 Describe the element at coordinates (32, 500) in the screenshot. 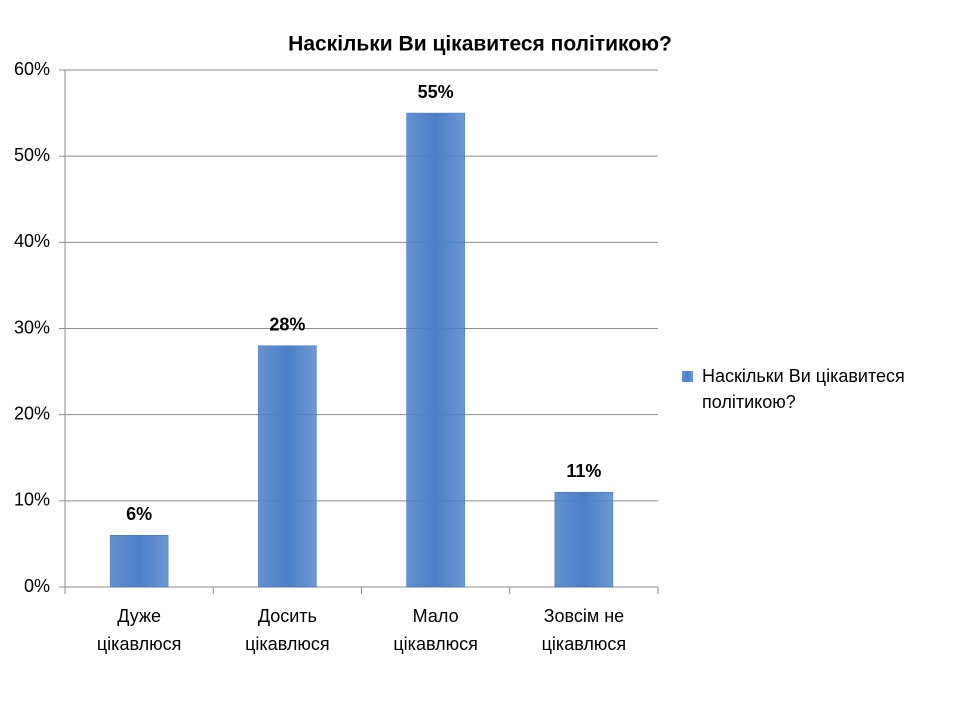

I see `y-tick-label: 10%` at that location.